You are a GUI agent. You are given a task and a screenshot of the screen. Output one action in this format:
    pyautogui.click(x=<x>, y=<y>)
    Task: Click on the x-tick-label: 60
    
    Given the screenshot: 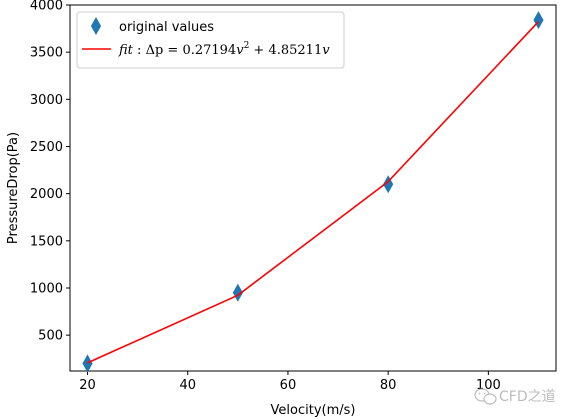 What is the action you would take?
    pyautogui.click(x=288, y=385)
    